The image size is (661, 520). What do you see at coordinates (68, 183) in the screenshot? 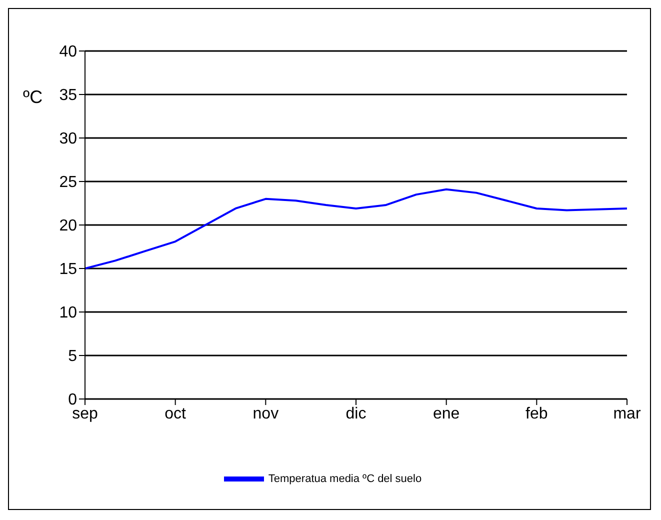
I see `y-tick-label: 25` at bounding box center [68, 183].